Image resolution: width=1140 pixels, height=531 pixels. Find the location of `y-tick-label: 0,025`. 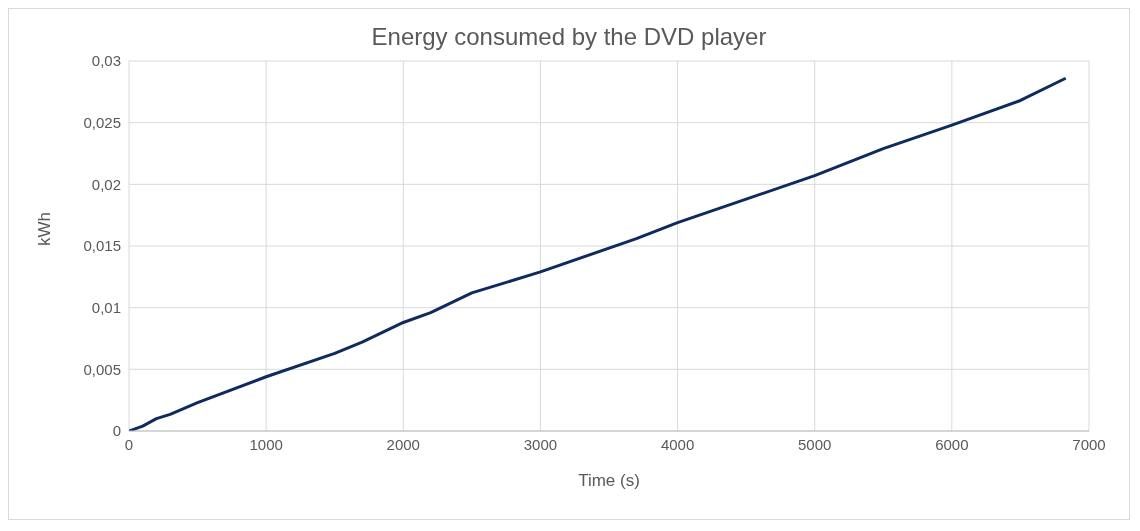

y-tick-label: 0,025 is located at coordinates (102, 122).